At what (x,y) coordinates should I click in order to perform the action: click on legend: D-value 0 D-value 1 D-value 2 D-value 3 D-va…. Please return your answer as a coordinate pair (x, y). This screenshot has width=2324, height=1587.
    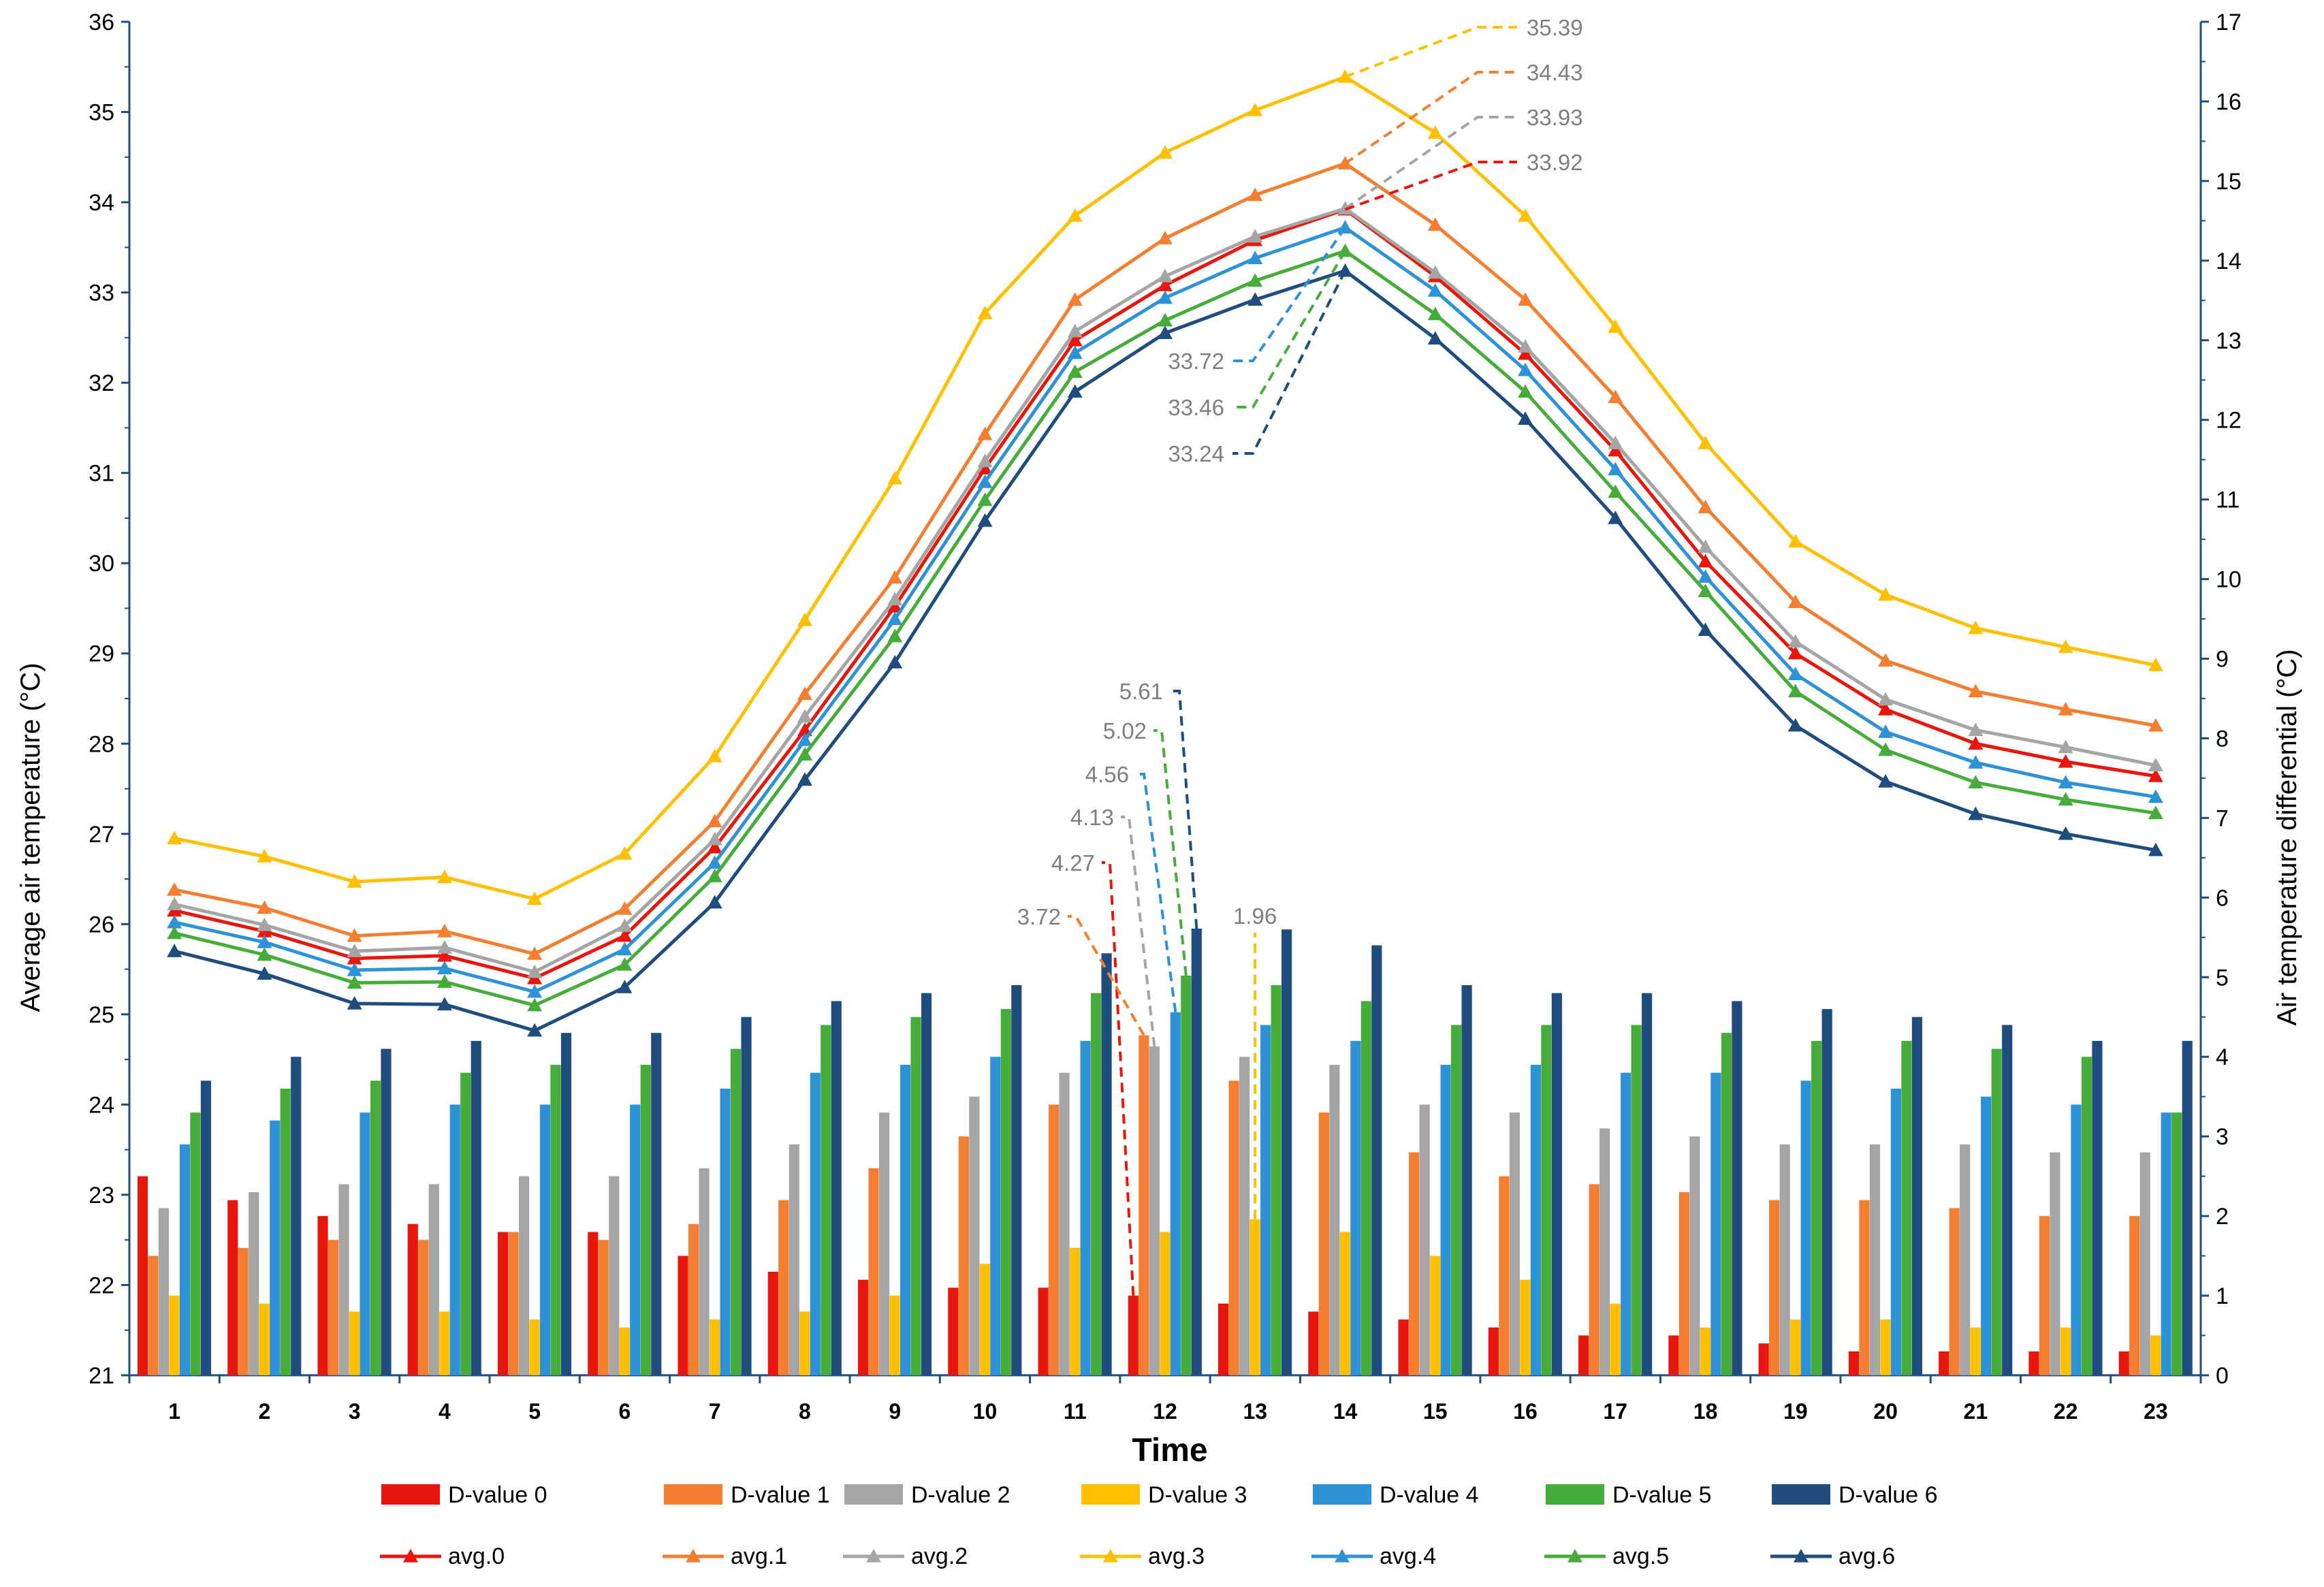
    Looking at the image, I should click on (1159, 1526).